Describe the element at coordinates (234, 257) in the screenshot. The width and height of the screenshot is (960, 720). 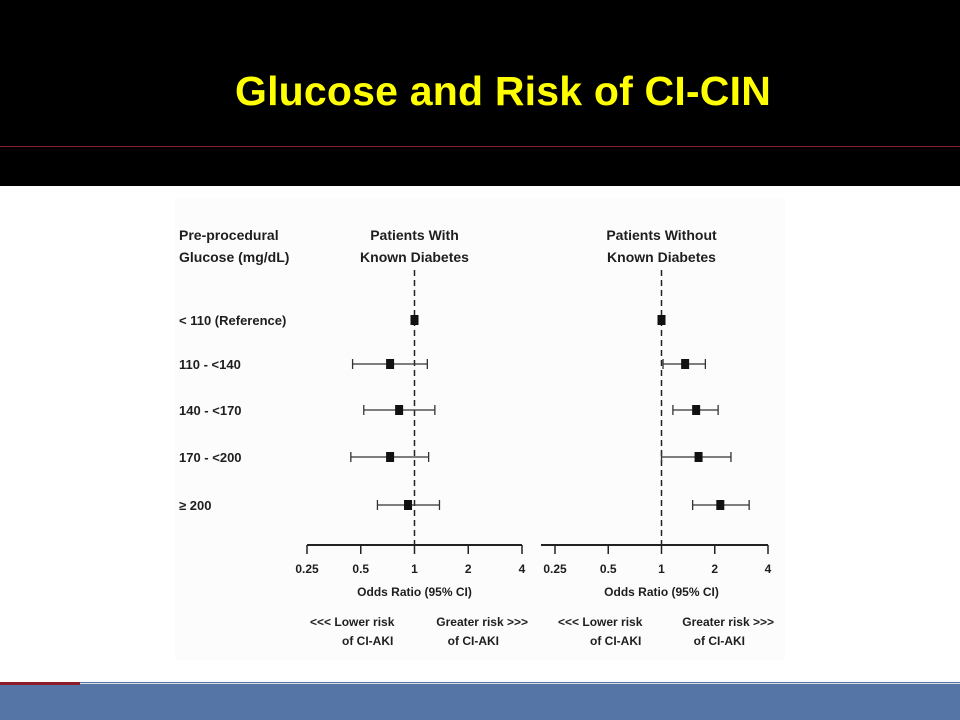
I see `row-header-line-2: Glucose (mg/dL)` at that location.